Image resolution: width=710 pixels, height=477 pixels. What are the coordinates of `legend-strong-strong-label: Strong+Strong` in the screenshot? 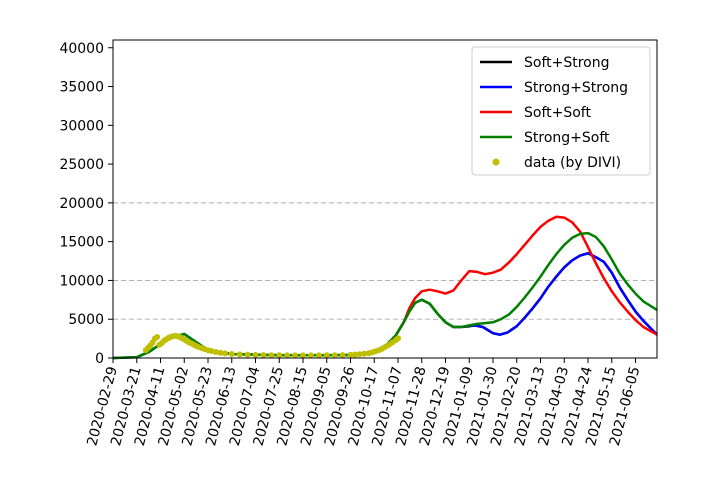 It's located at (576, 88).